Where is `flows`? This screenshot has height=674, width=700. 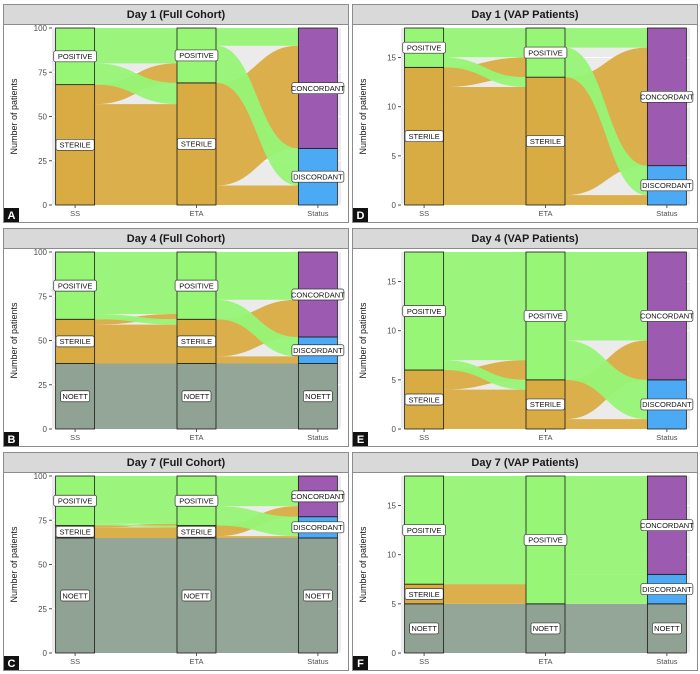 flows is located at coordinates (545, 340).